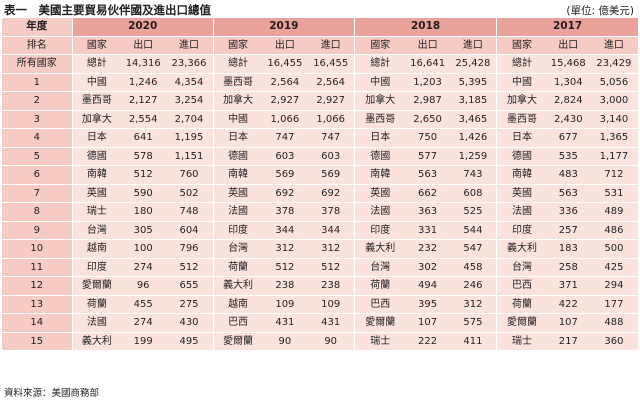 This screenshot has height=402, width=640. Describe the element at coordinates (189, 138) in the screenshot. I see `import-cell: 1,195` at that location.